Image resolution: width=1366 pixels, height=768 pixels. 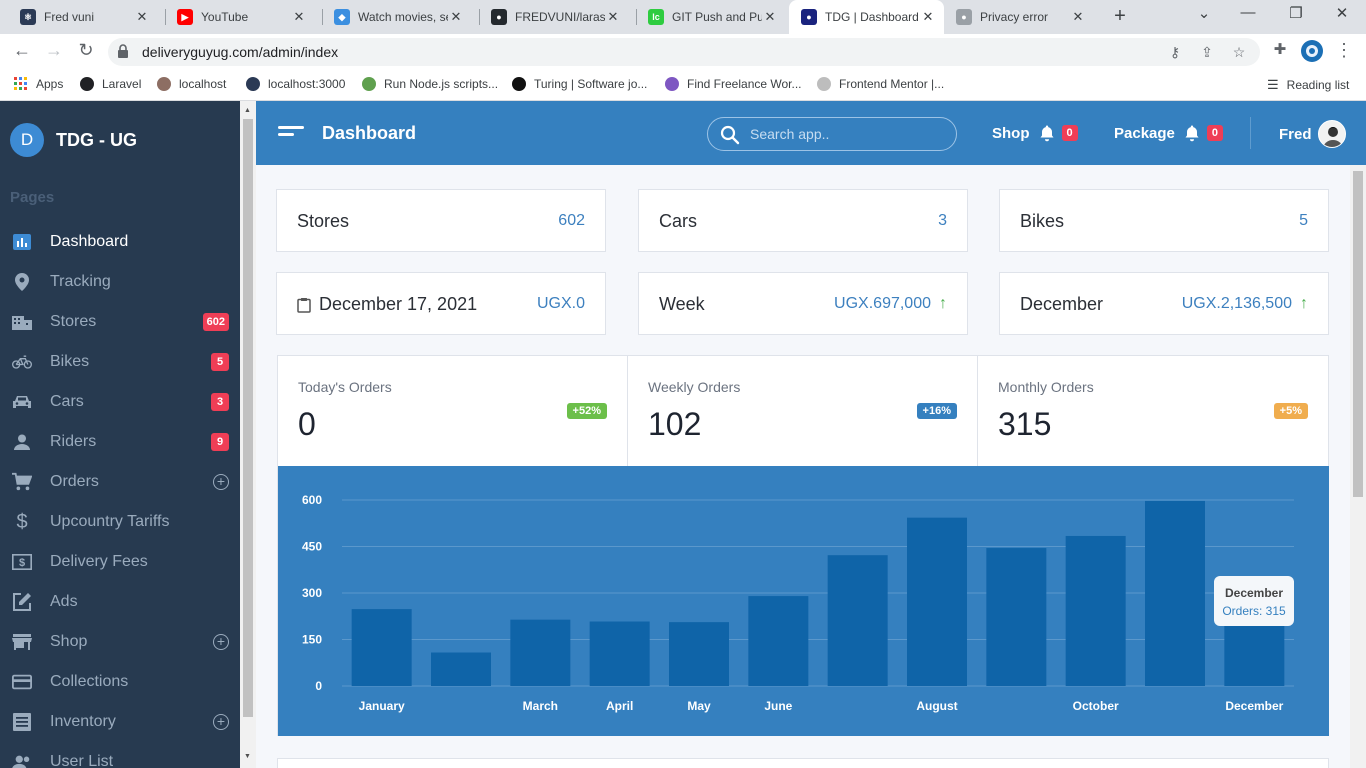 I want to click on brand: D TDG - UG, so click(x=73, y=140).